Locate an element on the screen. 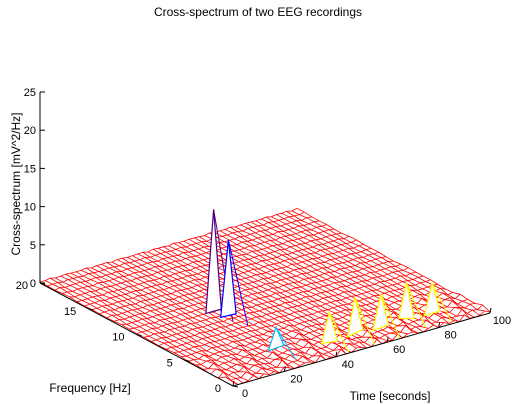 This screenshot has height=404, width=517. z-tick-label: 25 is located at coordinates (30, 93).